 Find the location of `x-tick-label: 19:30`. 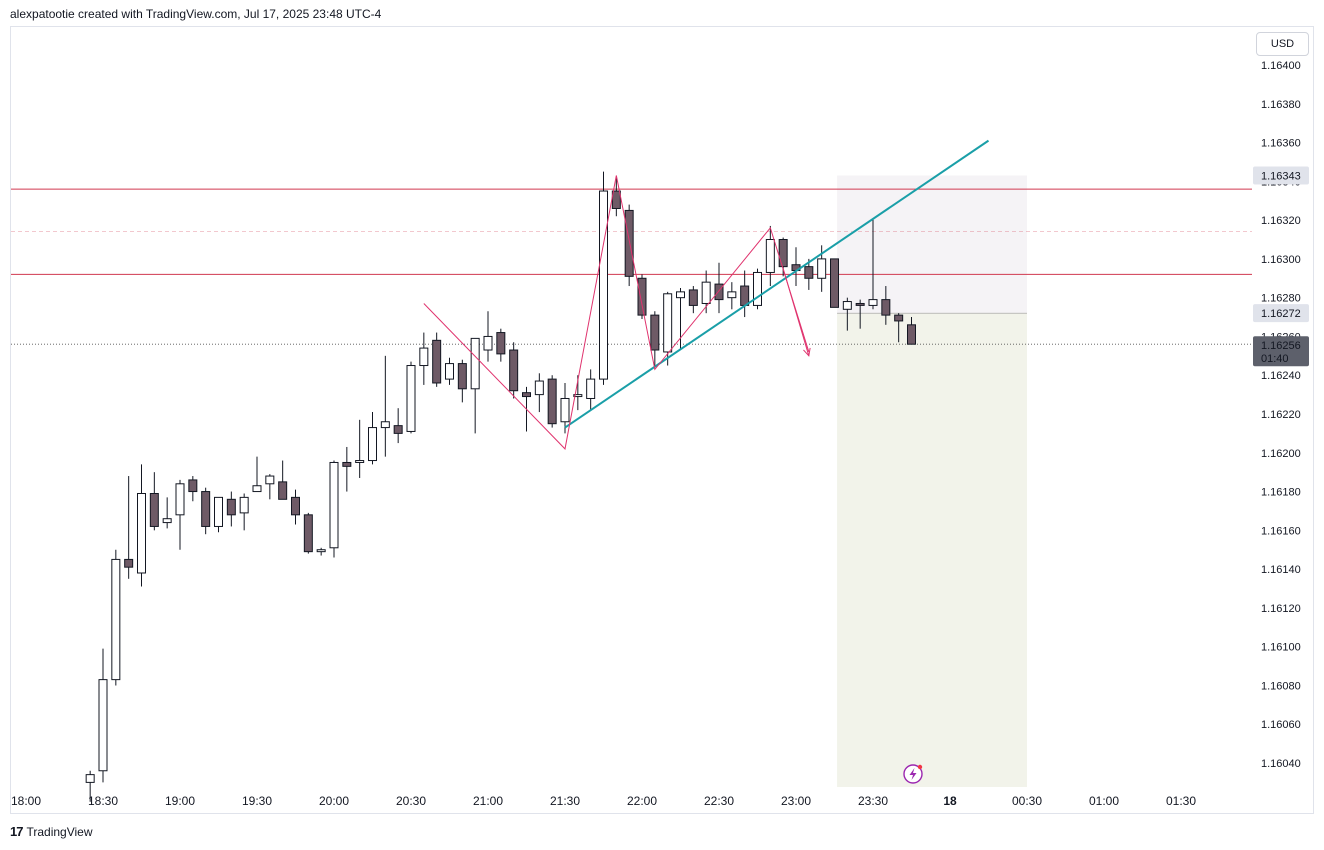

x-tick-label: 19:30 is located at coordinates (257, 801).